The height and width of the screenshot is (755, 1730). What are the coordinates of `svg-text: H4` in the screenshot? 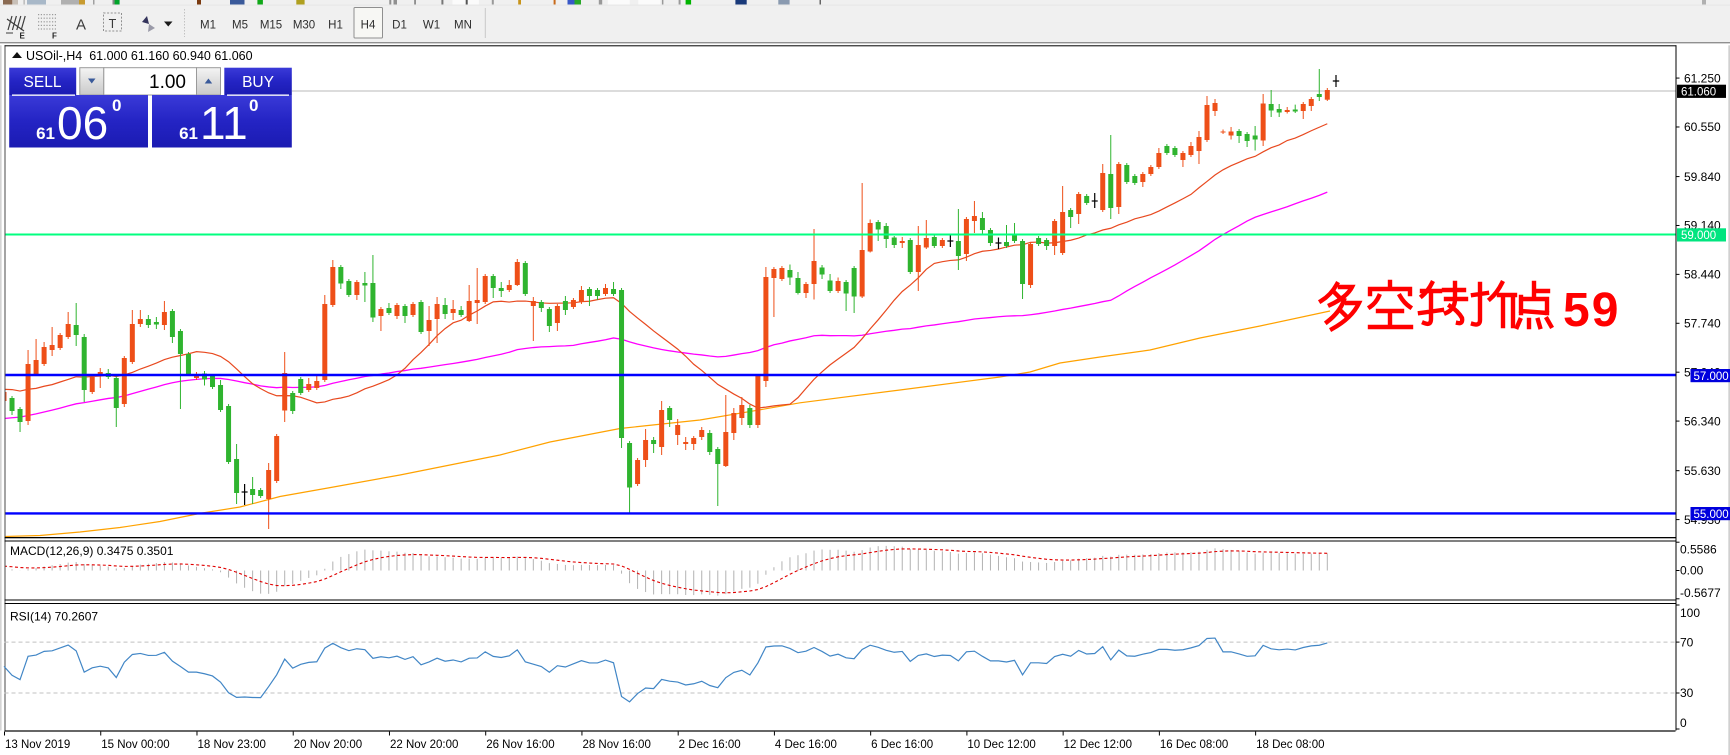 It's located at (368, 26).